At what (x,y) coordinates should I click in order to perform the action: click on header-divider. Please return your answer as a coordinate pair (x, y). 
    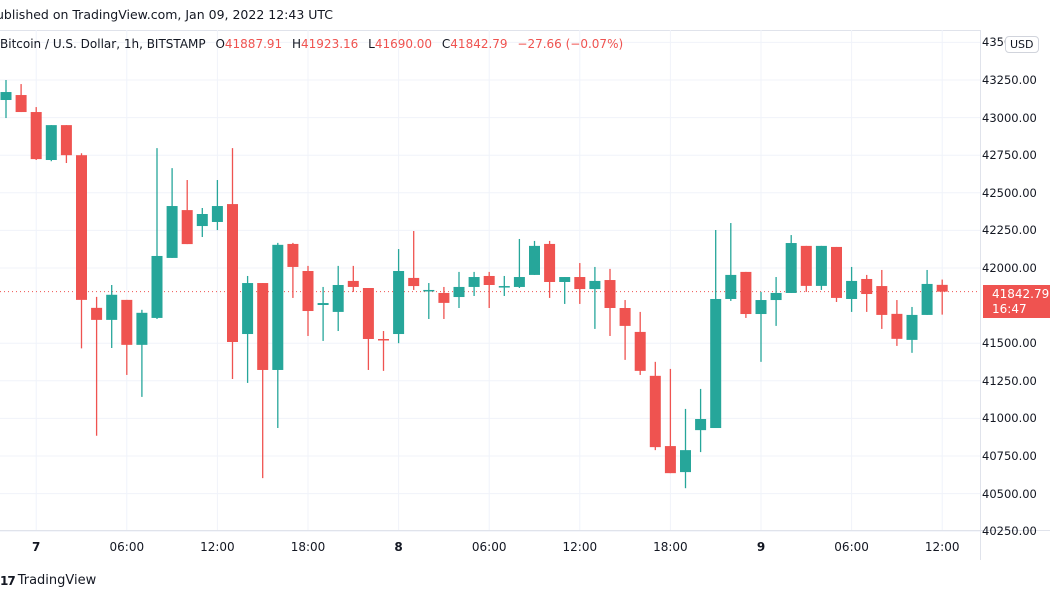
    Looking at the image, I should click on (490, 30).